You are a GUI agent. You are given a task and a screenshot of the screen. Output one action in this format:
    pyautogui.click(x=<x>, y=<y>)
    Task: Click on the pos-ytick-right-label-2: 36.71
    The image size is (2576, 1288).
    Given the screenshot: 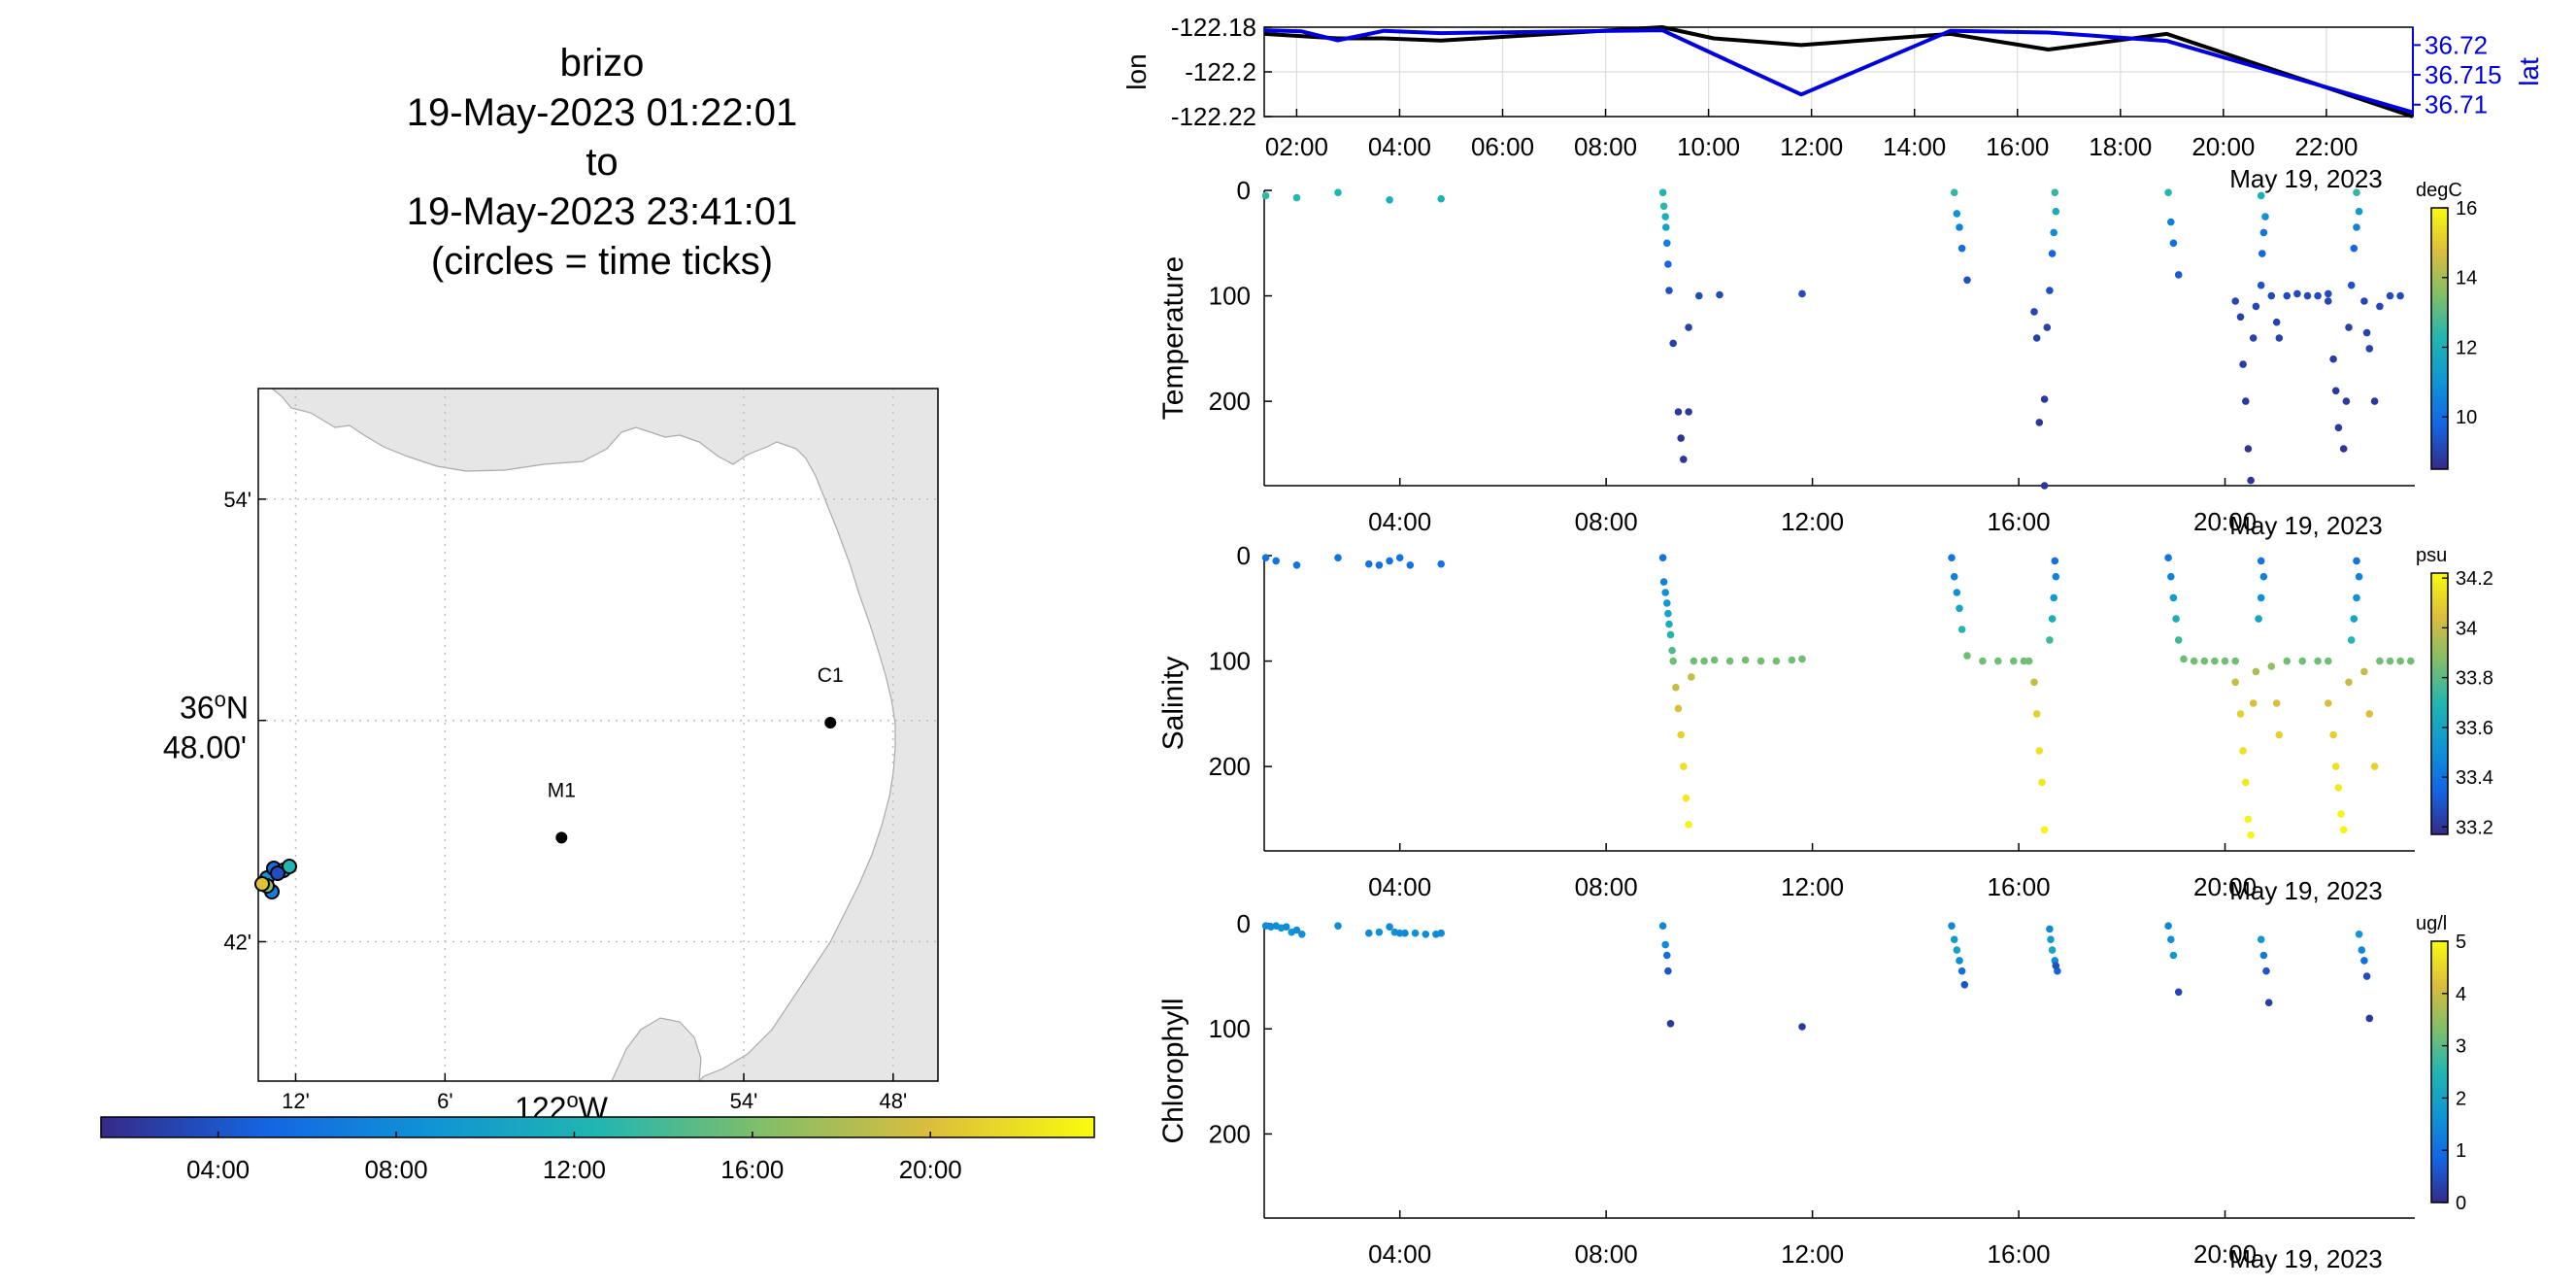 What is the action you would take?
    pyautogui.click(x=2457, y=104)
    